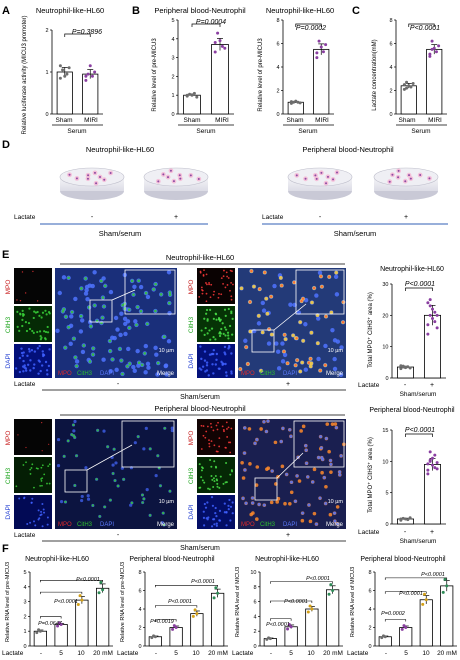 Image resolution: width=460 pixels, height=660 pixels. I want to click on F4-ytick-label: 6, so click(369, 592).